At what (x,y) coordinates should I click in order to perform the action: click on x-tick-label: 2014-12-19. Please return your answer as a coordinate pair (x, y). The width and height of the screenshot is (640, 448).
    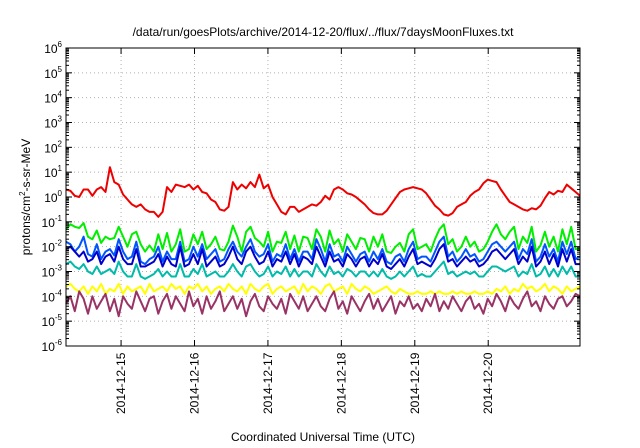
    Looking at the image, I should click on (415, 383).